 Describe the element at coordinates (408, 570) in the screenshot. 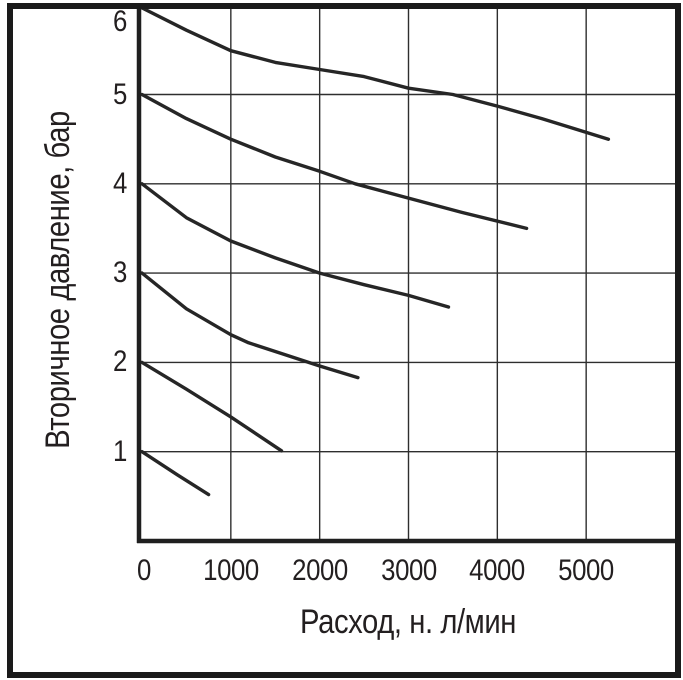

I see `x-tick-label-3000: 3000` at that location.